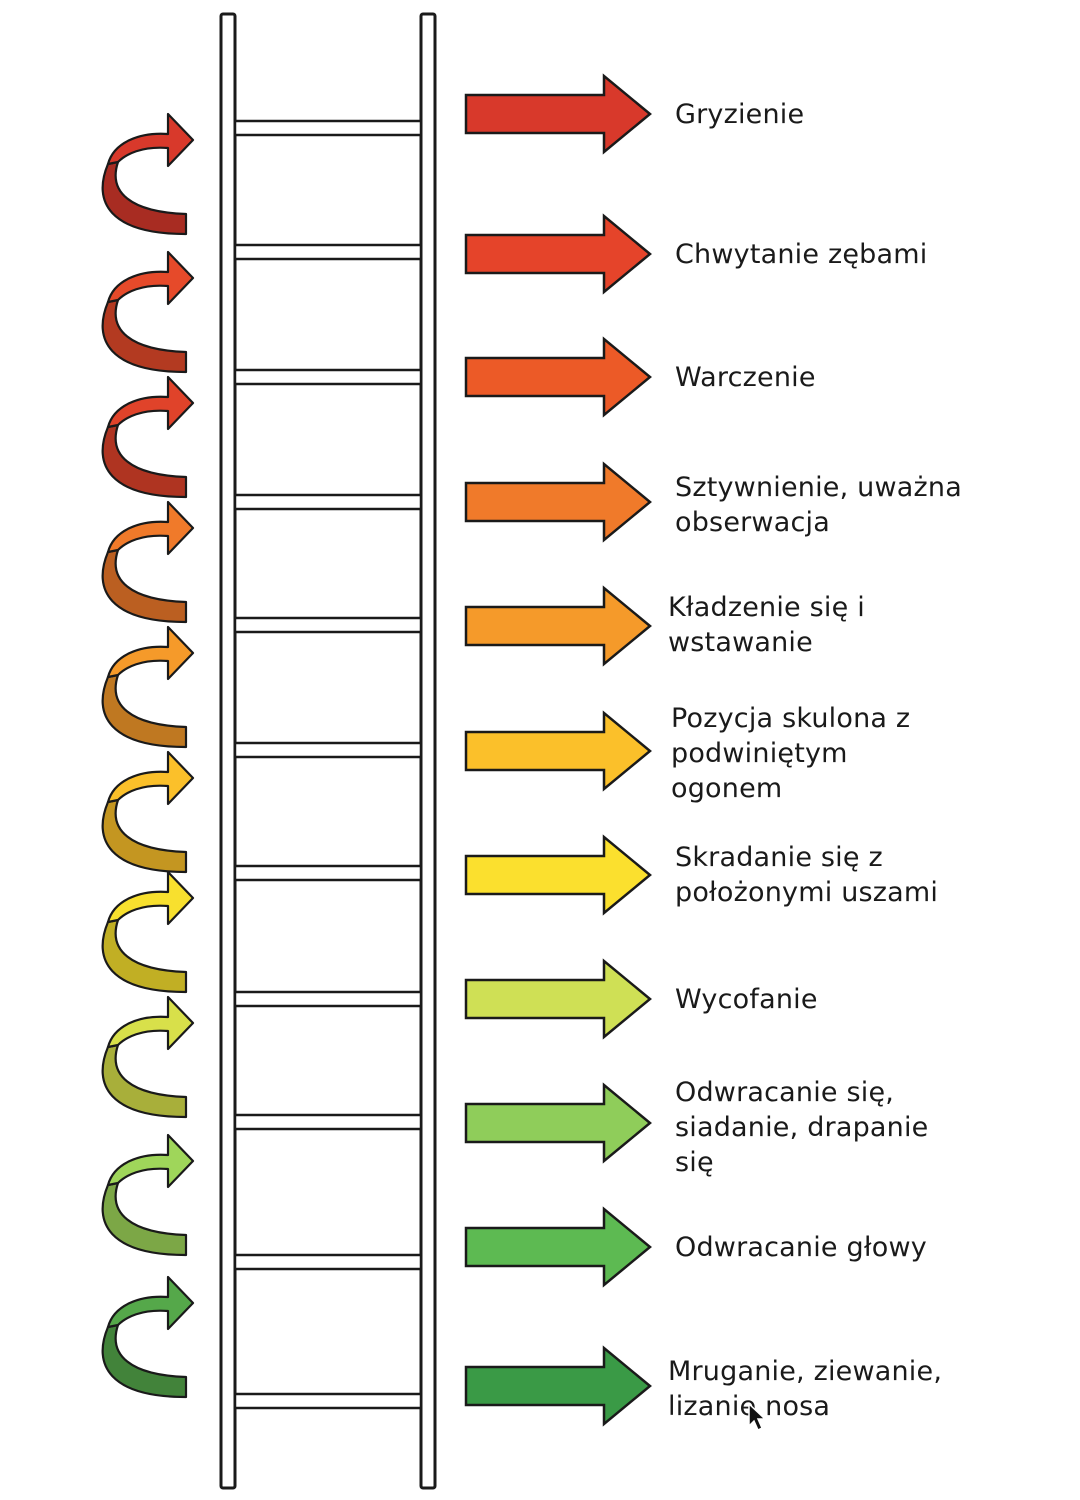 This screenshot has width=1080, height=1500. What do you see at coordinates (759, 753) in the screenshot?
I see `step-label-line: podwiniętym` at bounding box center [759, 753].